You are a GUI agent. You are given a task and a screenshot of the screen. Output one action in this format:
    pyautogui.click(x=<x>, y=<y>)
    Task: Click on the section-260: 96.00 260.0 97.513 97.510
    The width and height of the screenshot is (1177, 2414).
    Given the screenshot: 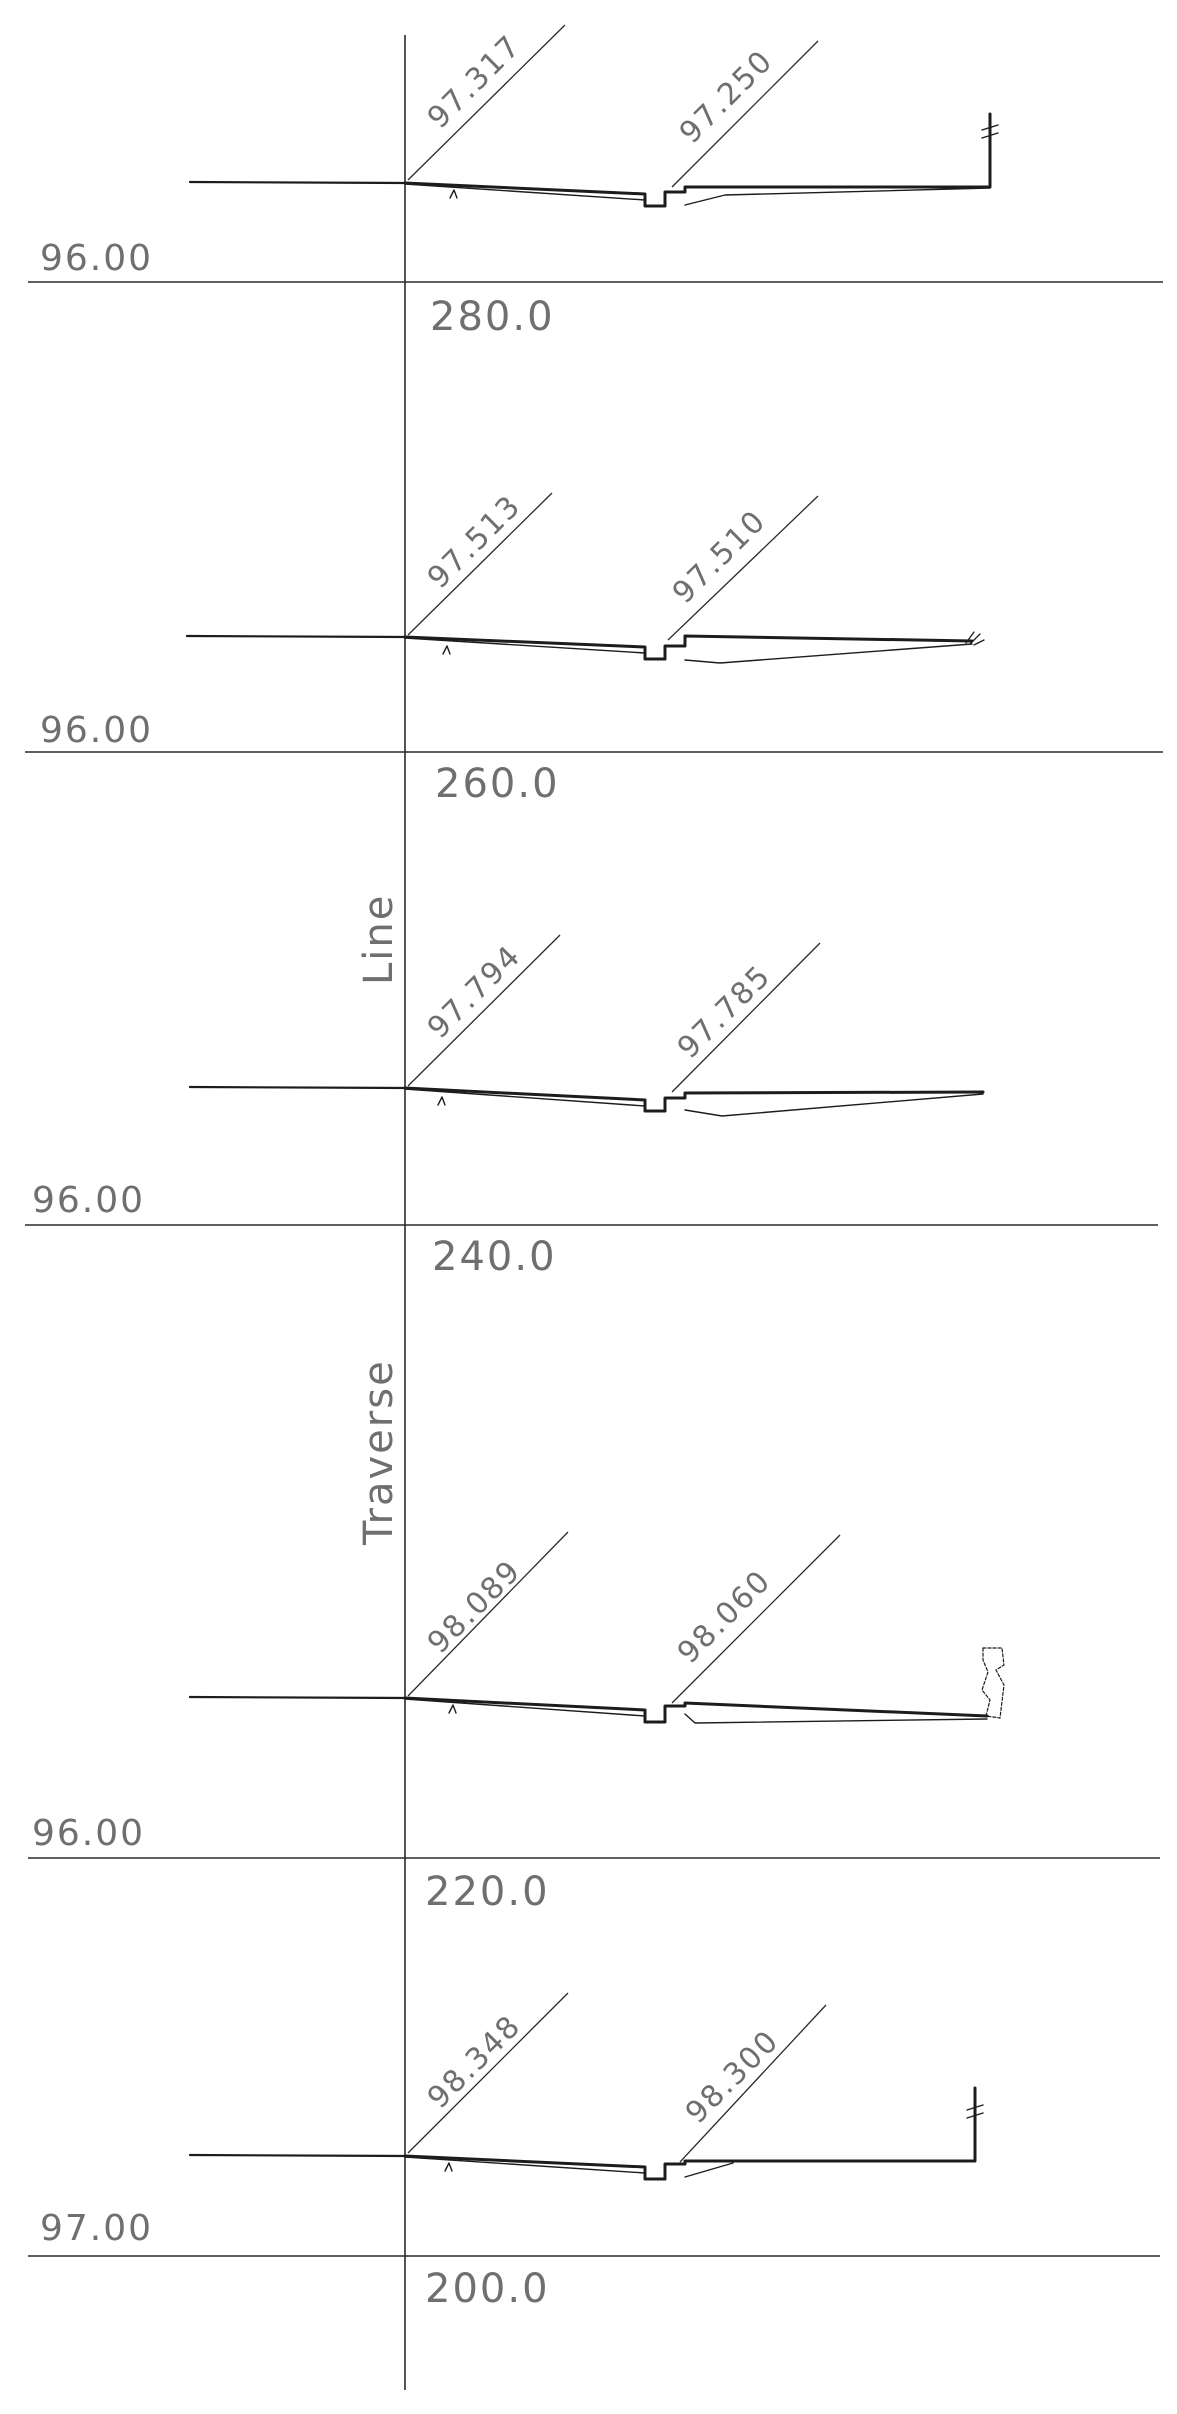 What is the action you would take?
    pyautogui.click(x=594, y=647)
    